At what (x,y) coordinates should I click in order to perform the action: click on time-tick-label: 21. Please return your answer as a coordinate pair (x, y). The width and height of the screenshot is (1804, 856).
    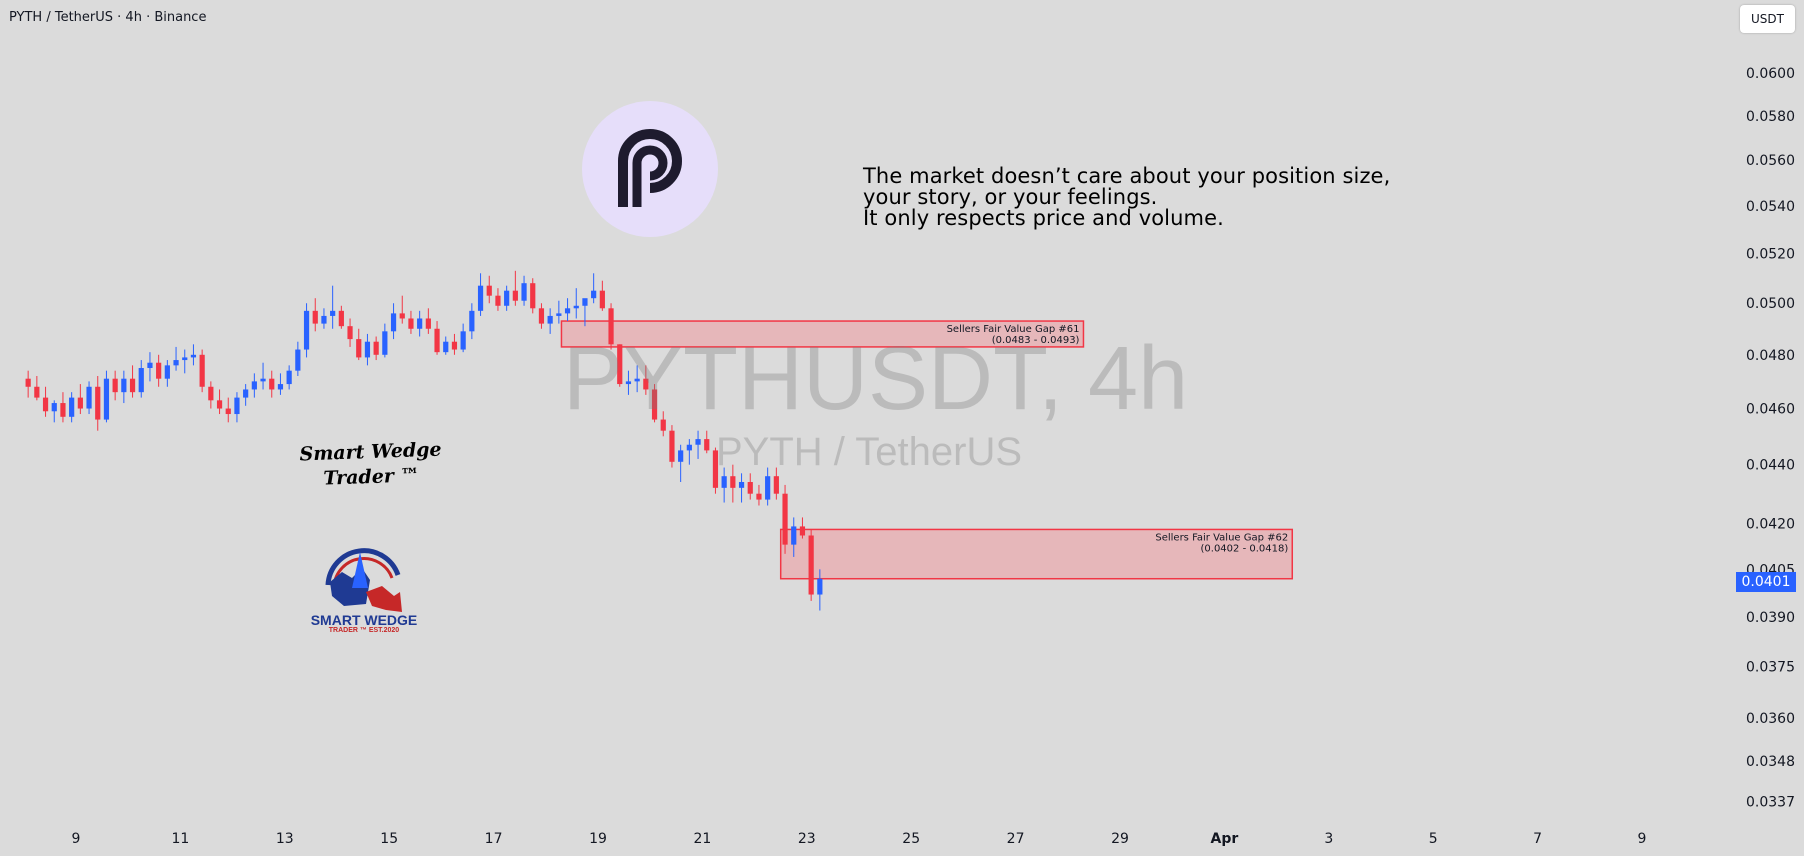
    Looking at the image, I should click on (702, 839).